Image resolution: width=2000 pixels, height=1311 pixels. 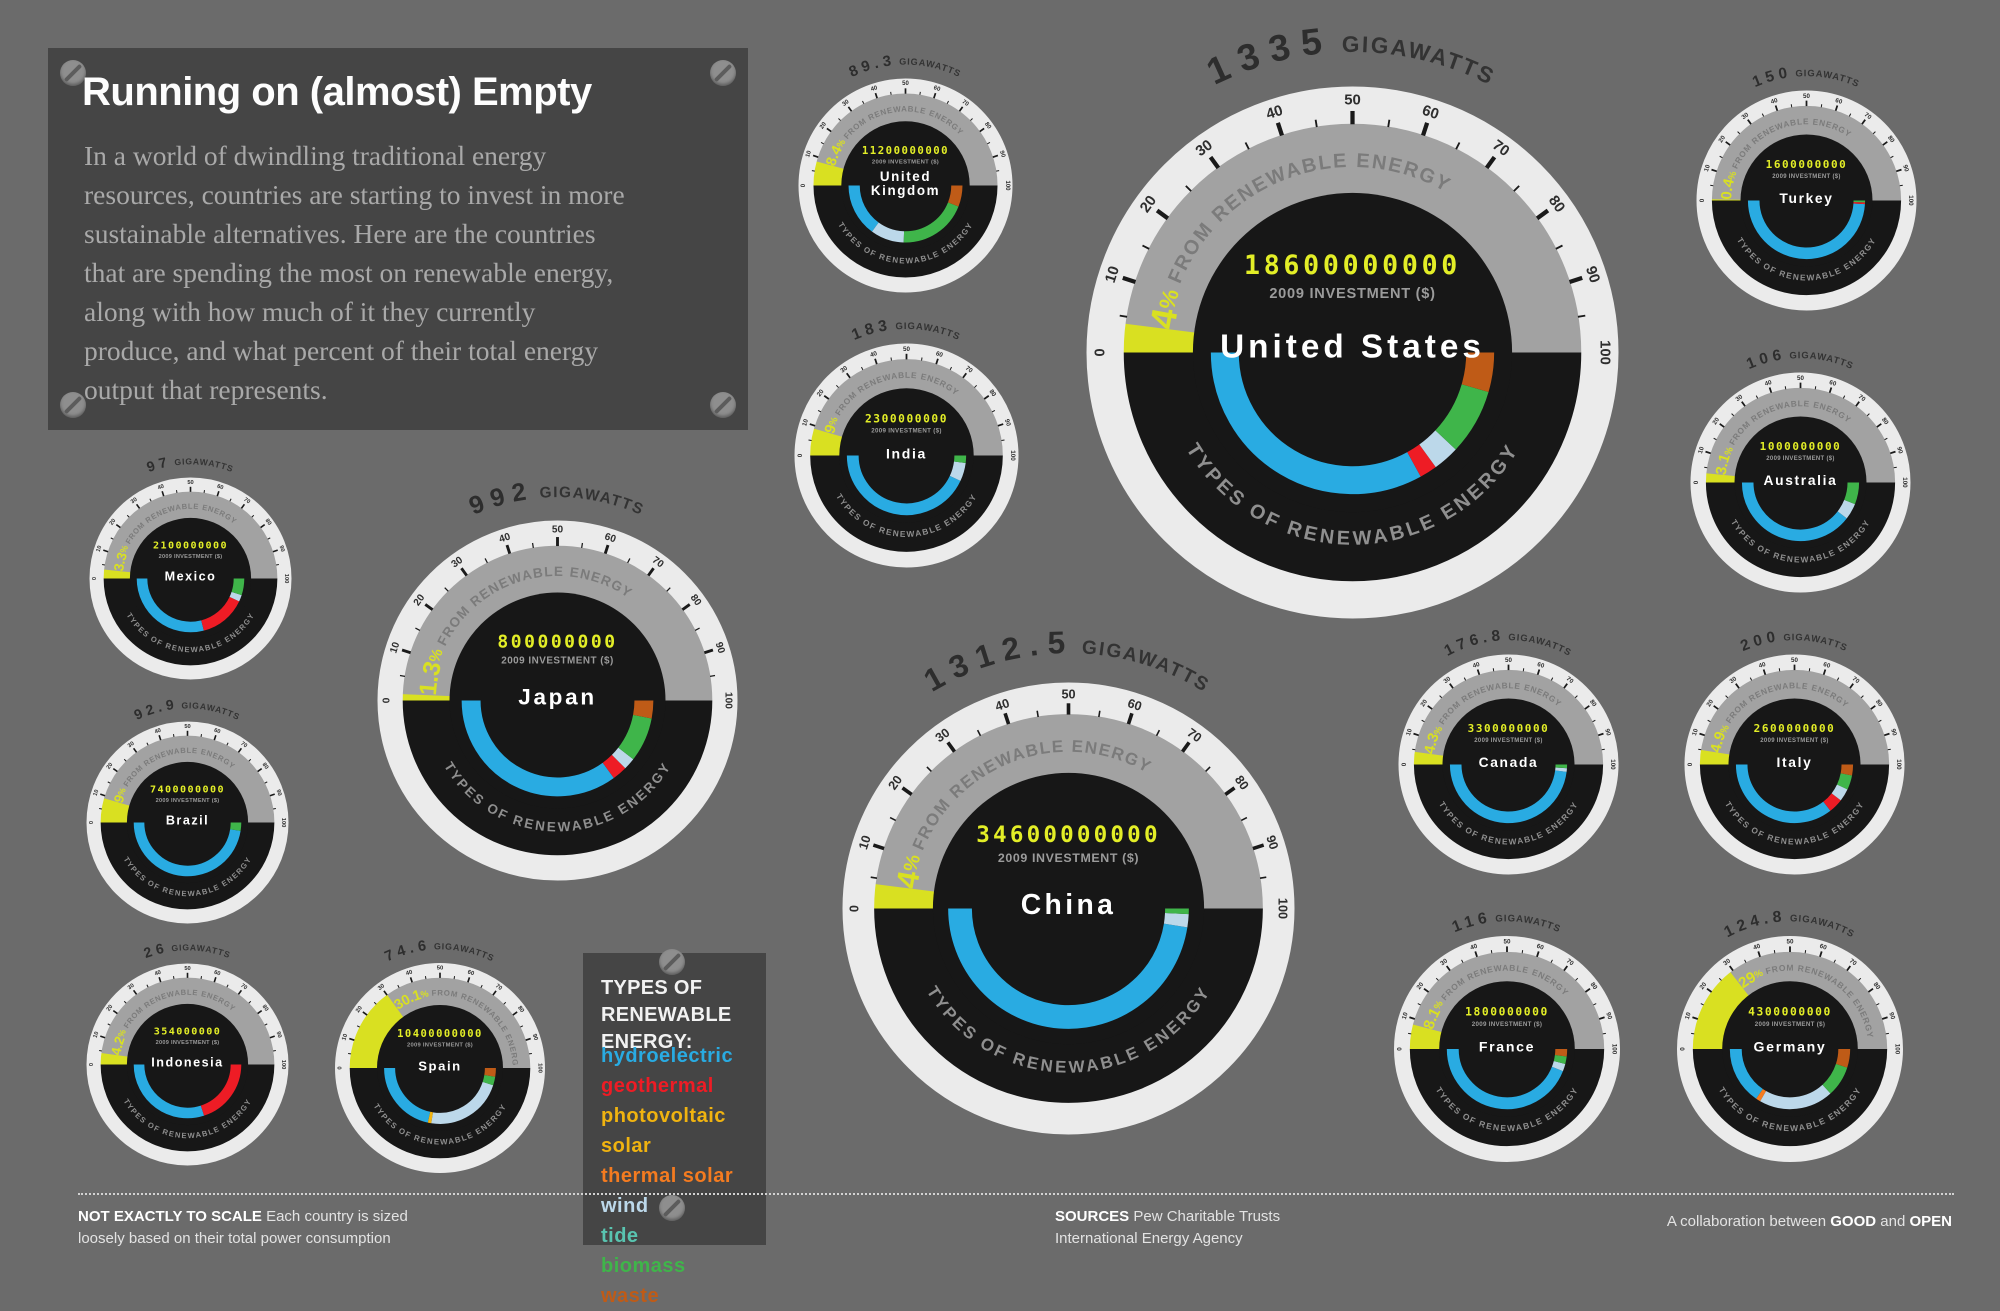 What do you see at coordinates (1506, 922) in the screenshot?
I see `gigawatts-title: 116 GIGAWATTS` at bounding box center [1506, 922].